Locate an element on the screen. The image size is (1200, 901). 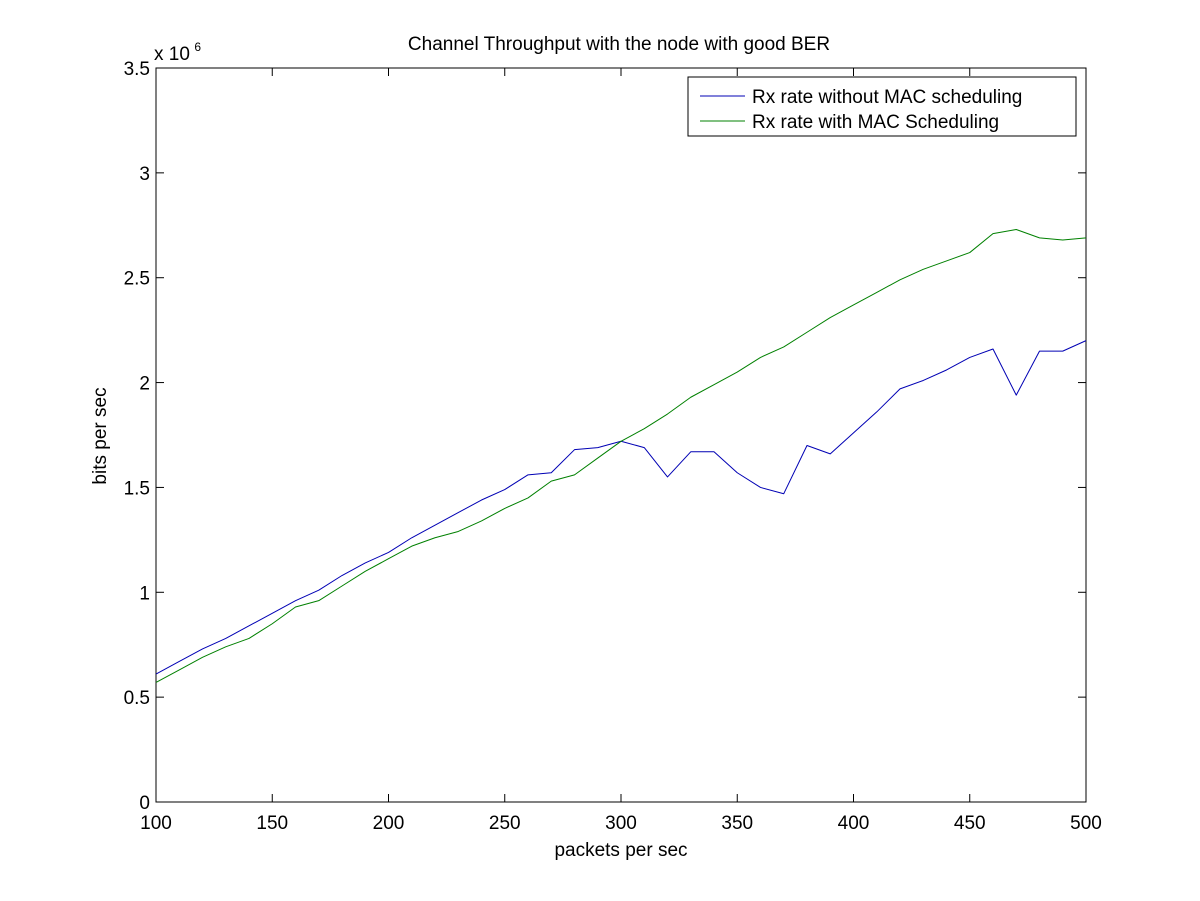
x-tick-label: 500 is located at coordinates (1086, 823).